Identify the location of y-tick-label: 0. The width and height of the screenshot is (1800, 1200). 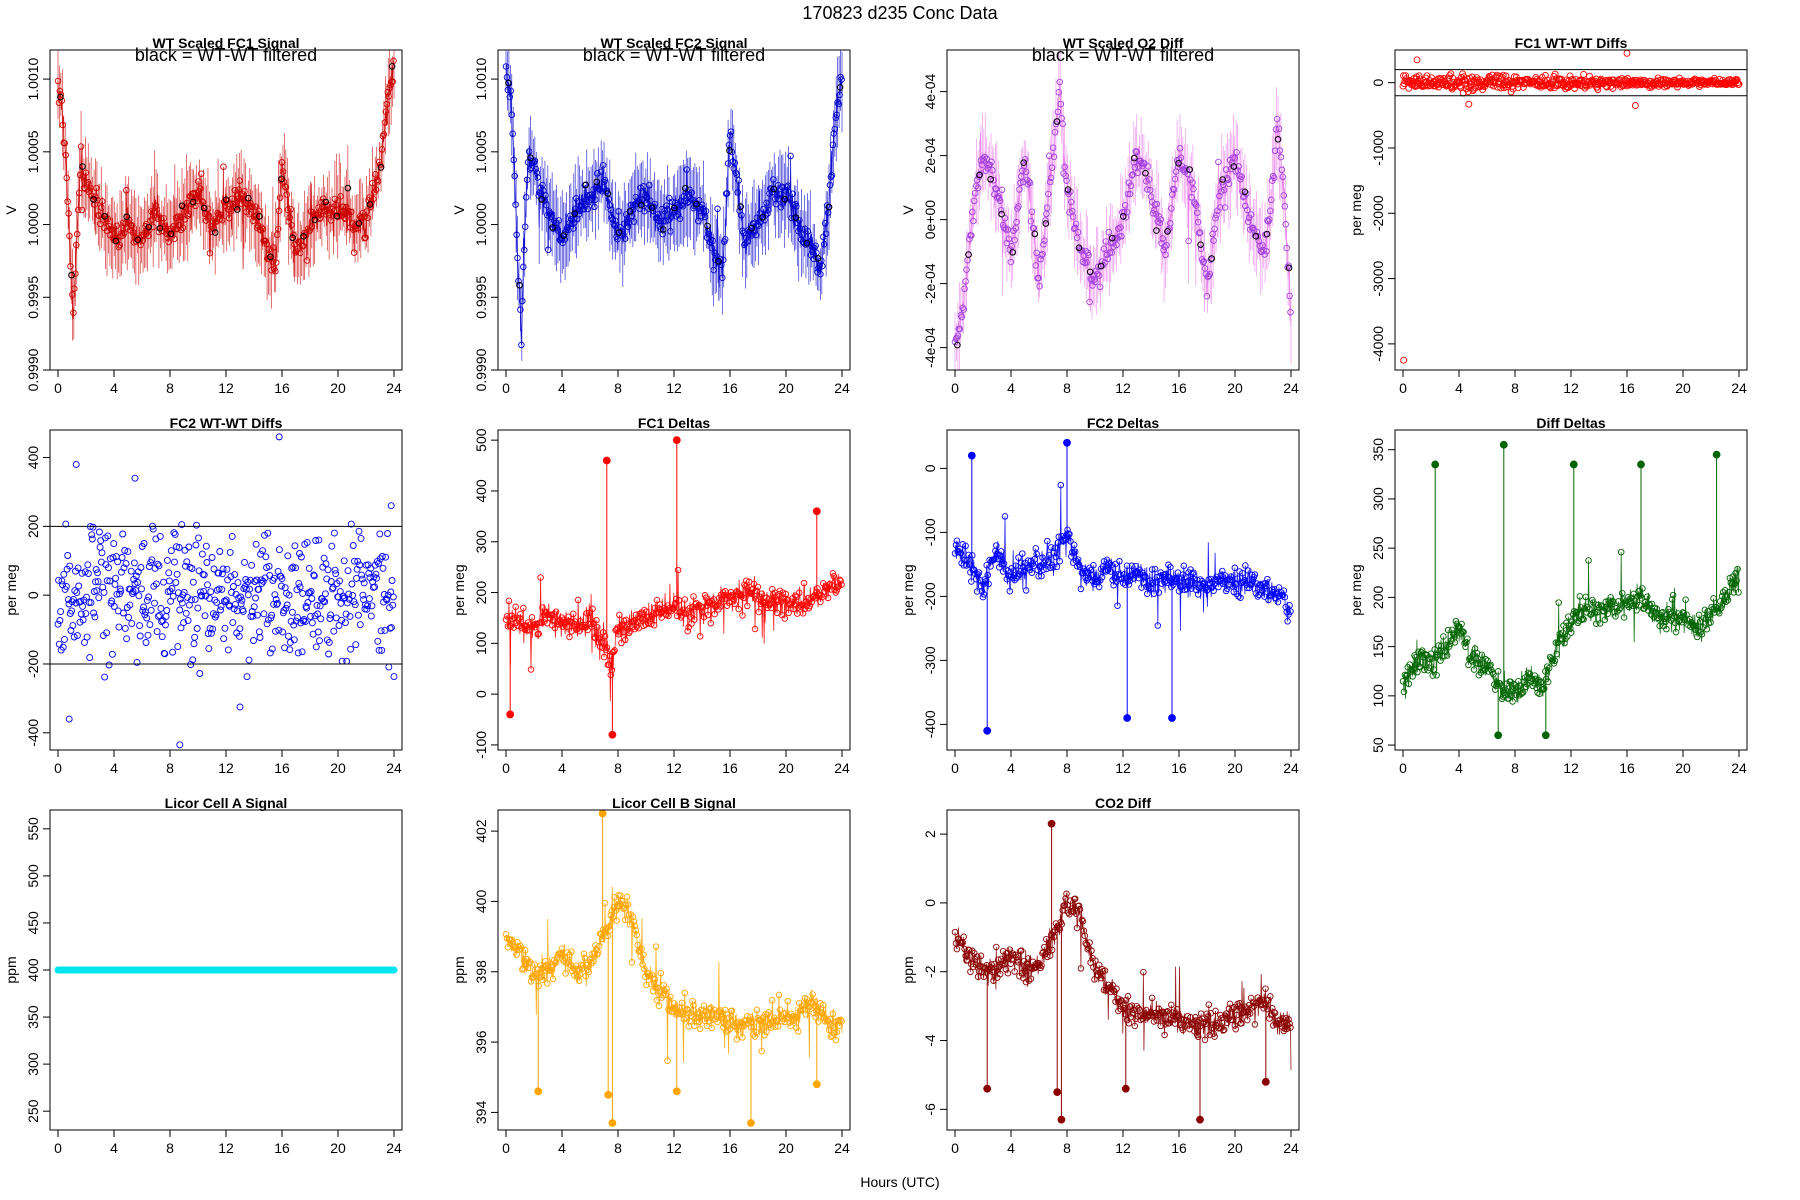
(1378, 83).